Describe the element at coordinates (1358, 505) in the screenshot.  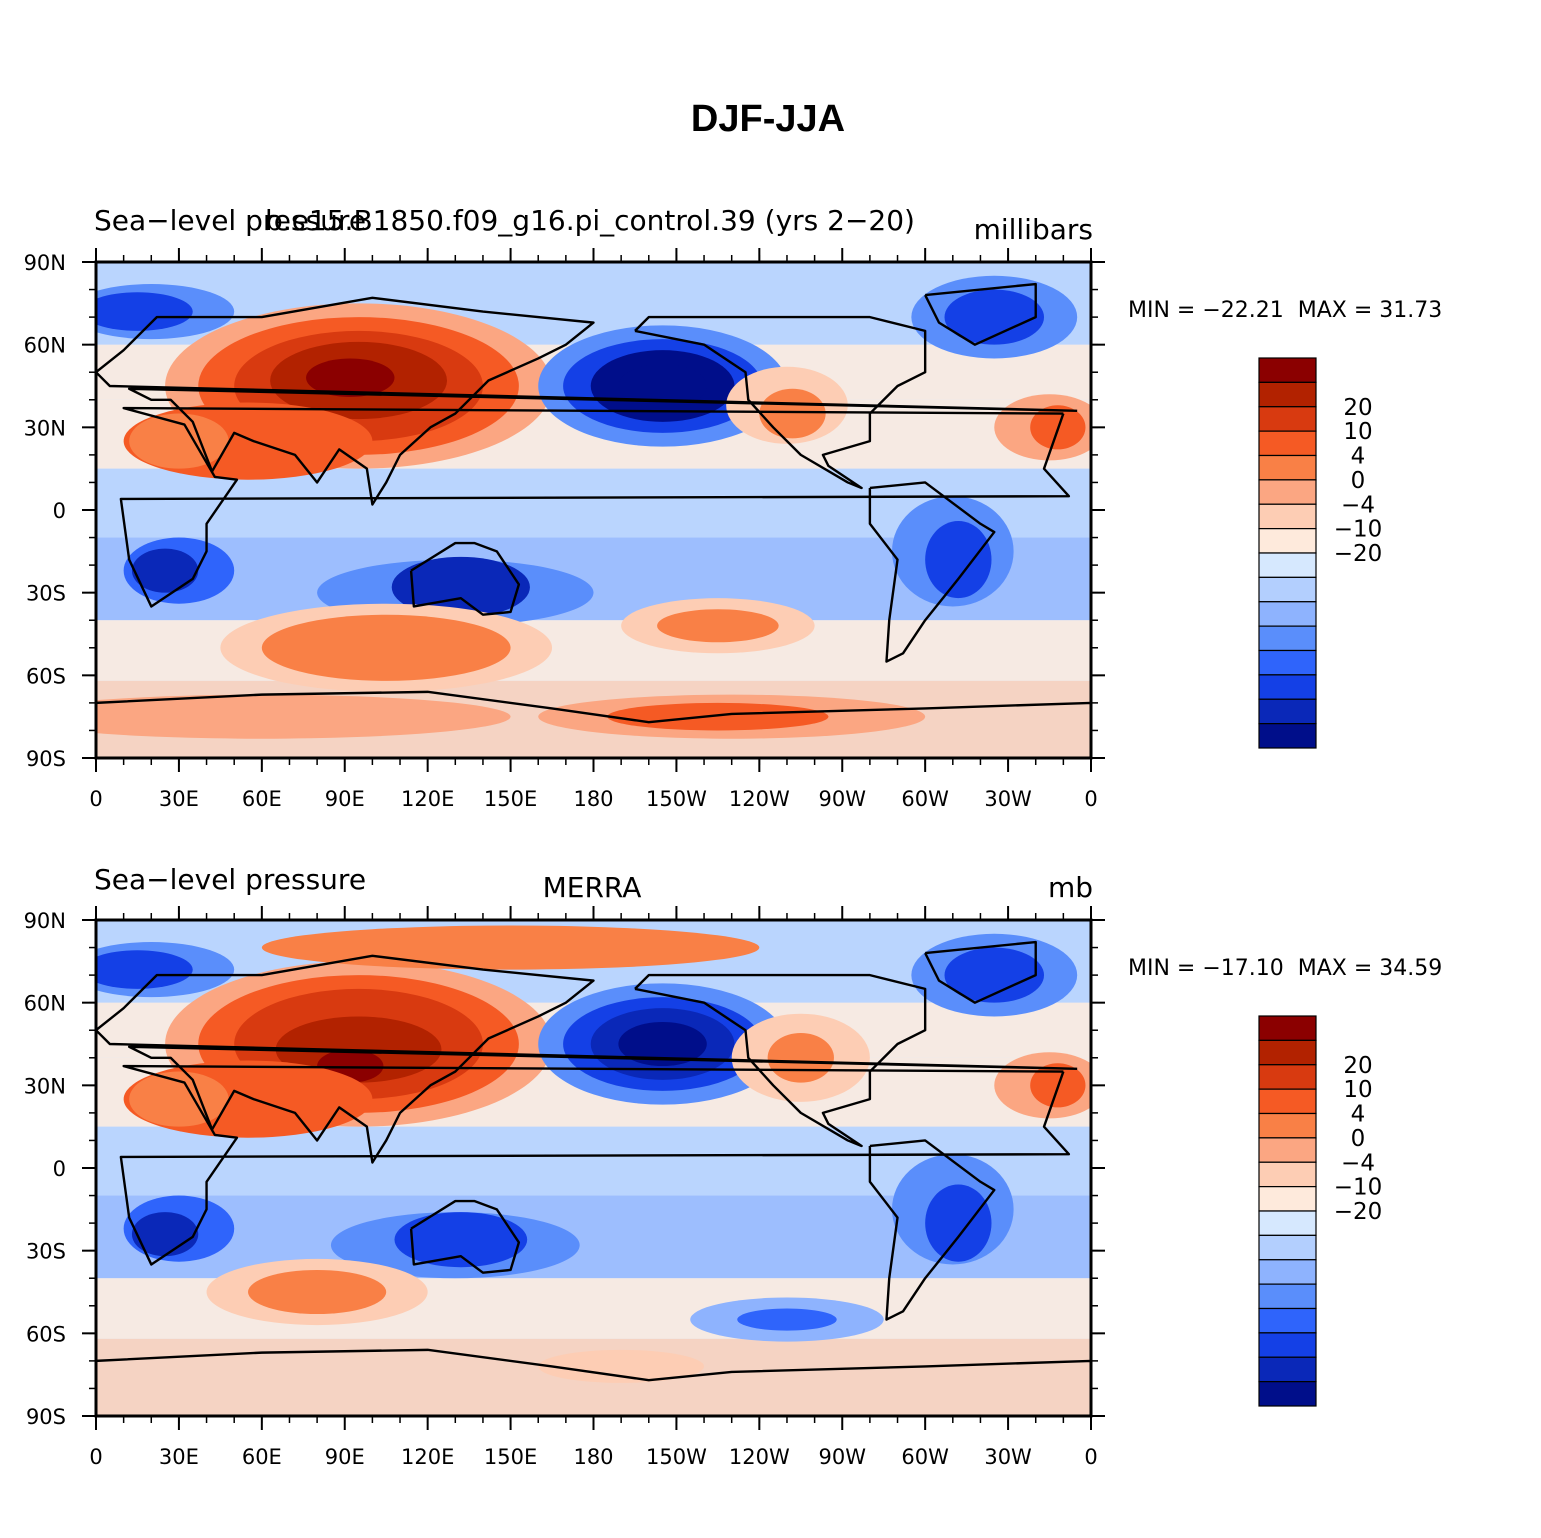
I see `colorbar-label: −4` at that location.